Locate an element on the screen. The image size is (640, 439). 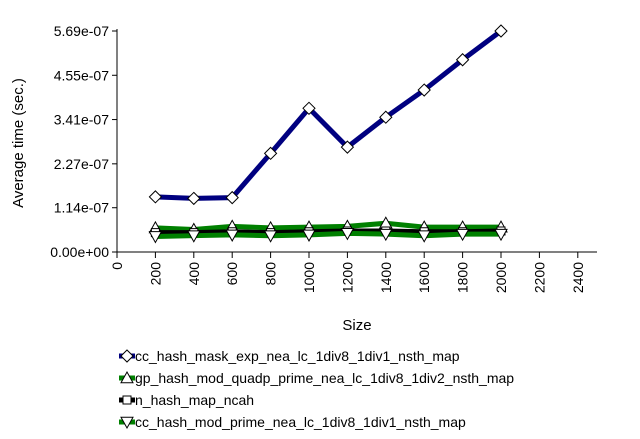
x-tick-label: 1800 is located at coordinates (463, 277).